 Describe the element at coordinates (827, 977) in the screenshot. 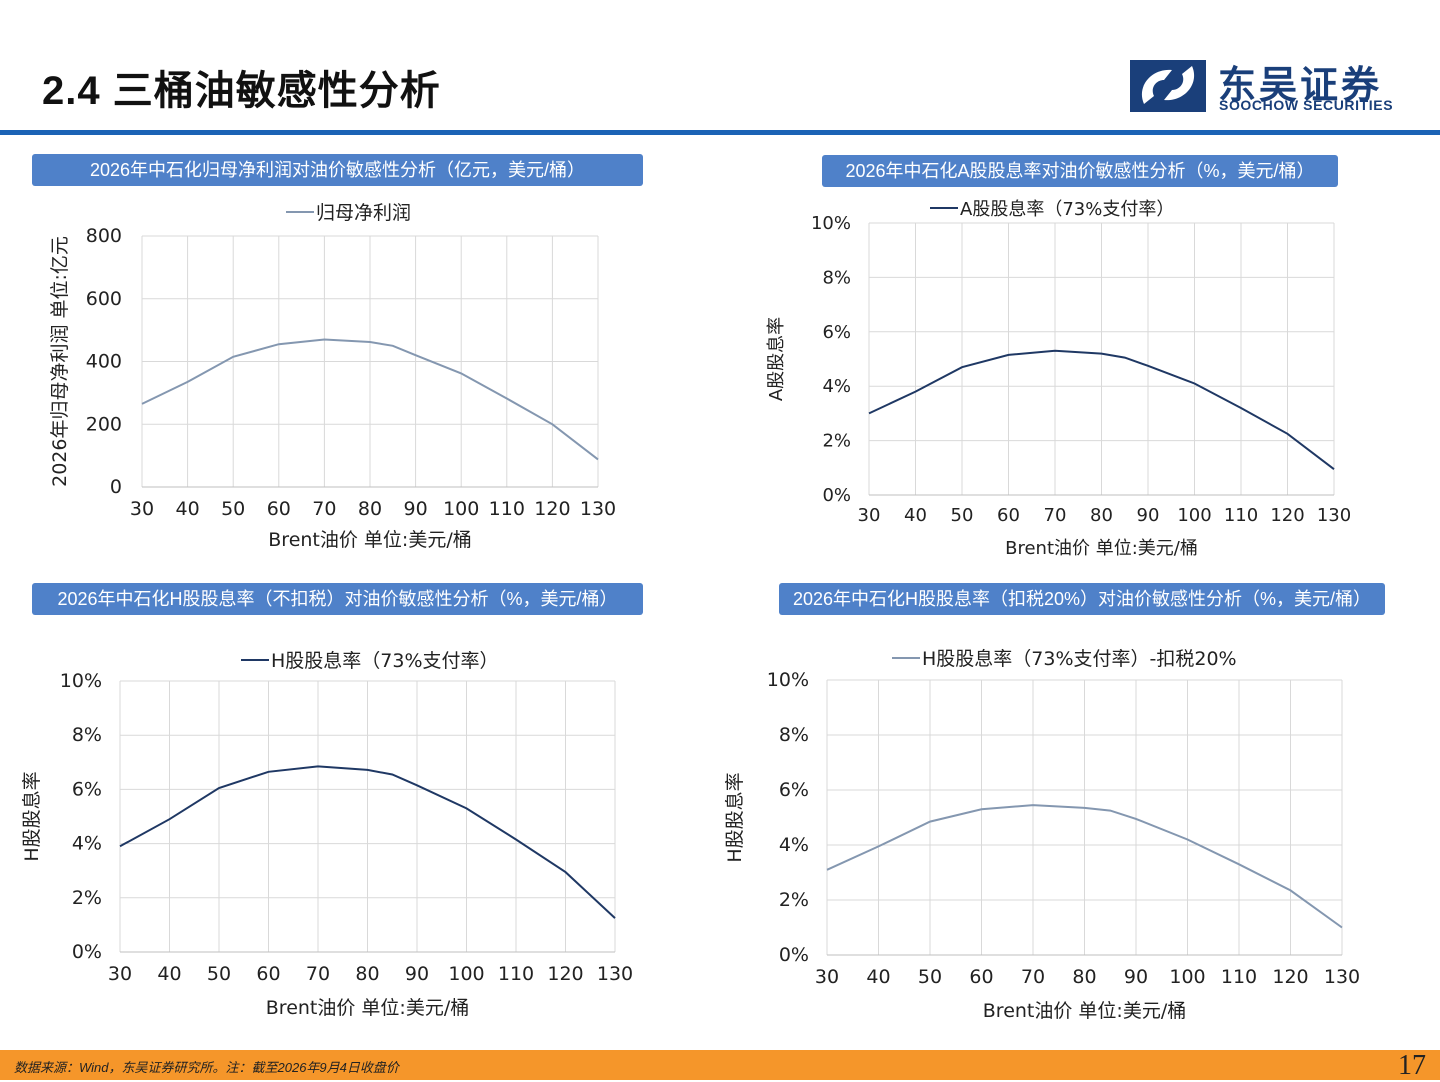

I see `x-tick-label: 30` at that location.